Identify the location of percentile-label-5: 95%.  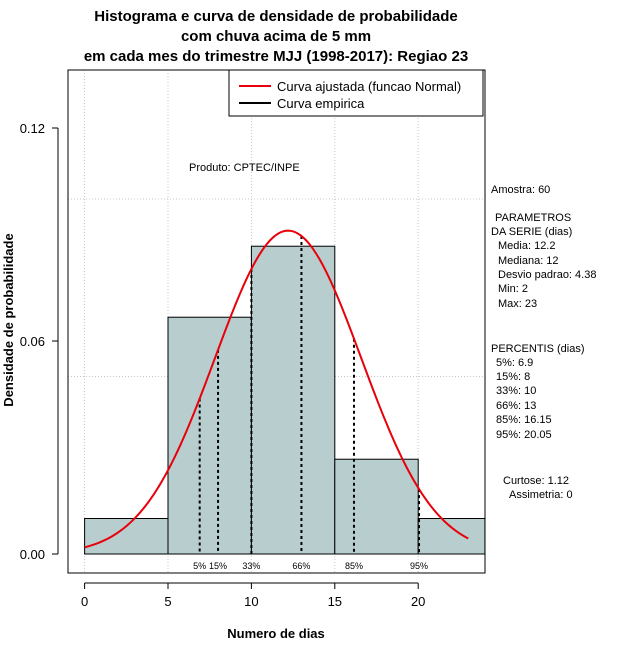
(419, 566).